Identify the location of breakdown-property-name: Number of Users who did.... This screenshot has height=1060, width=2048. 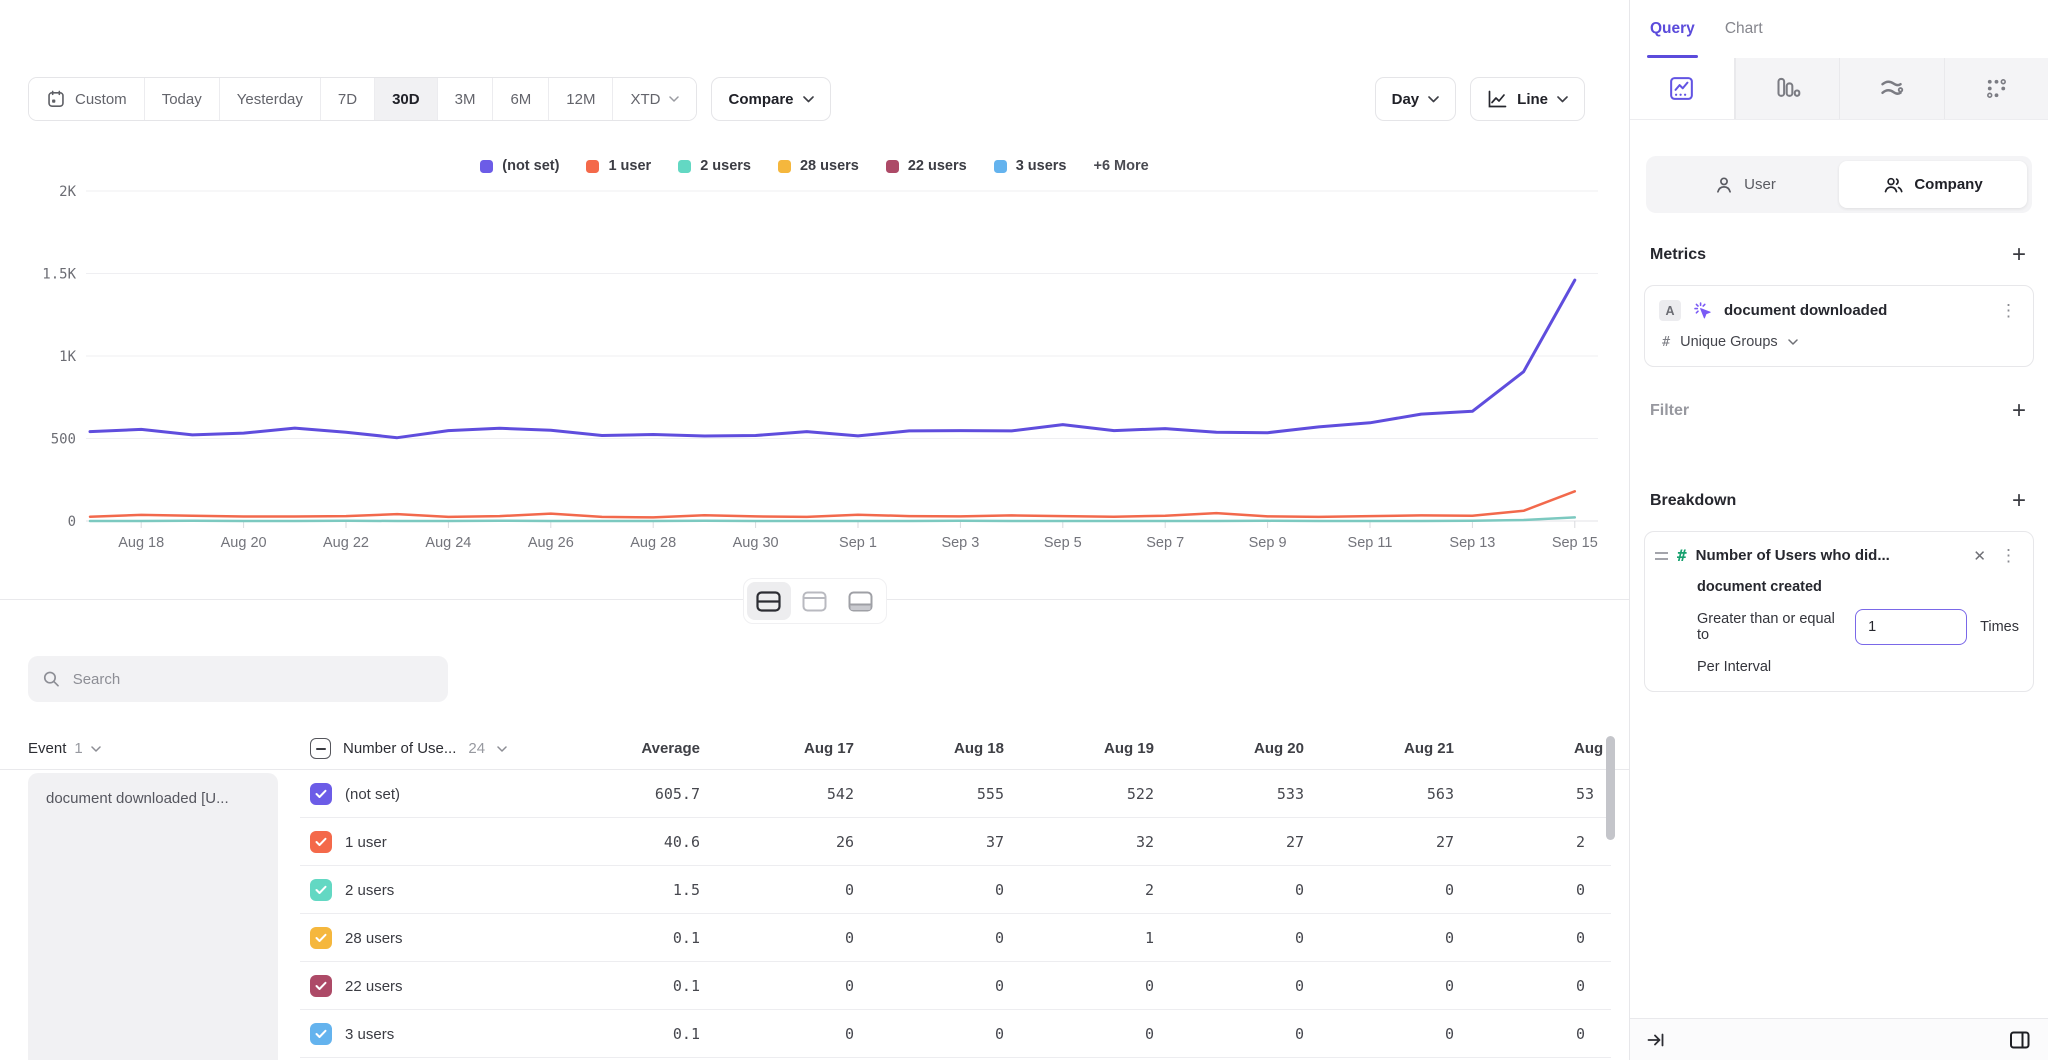
(1792, 555).